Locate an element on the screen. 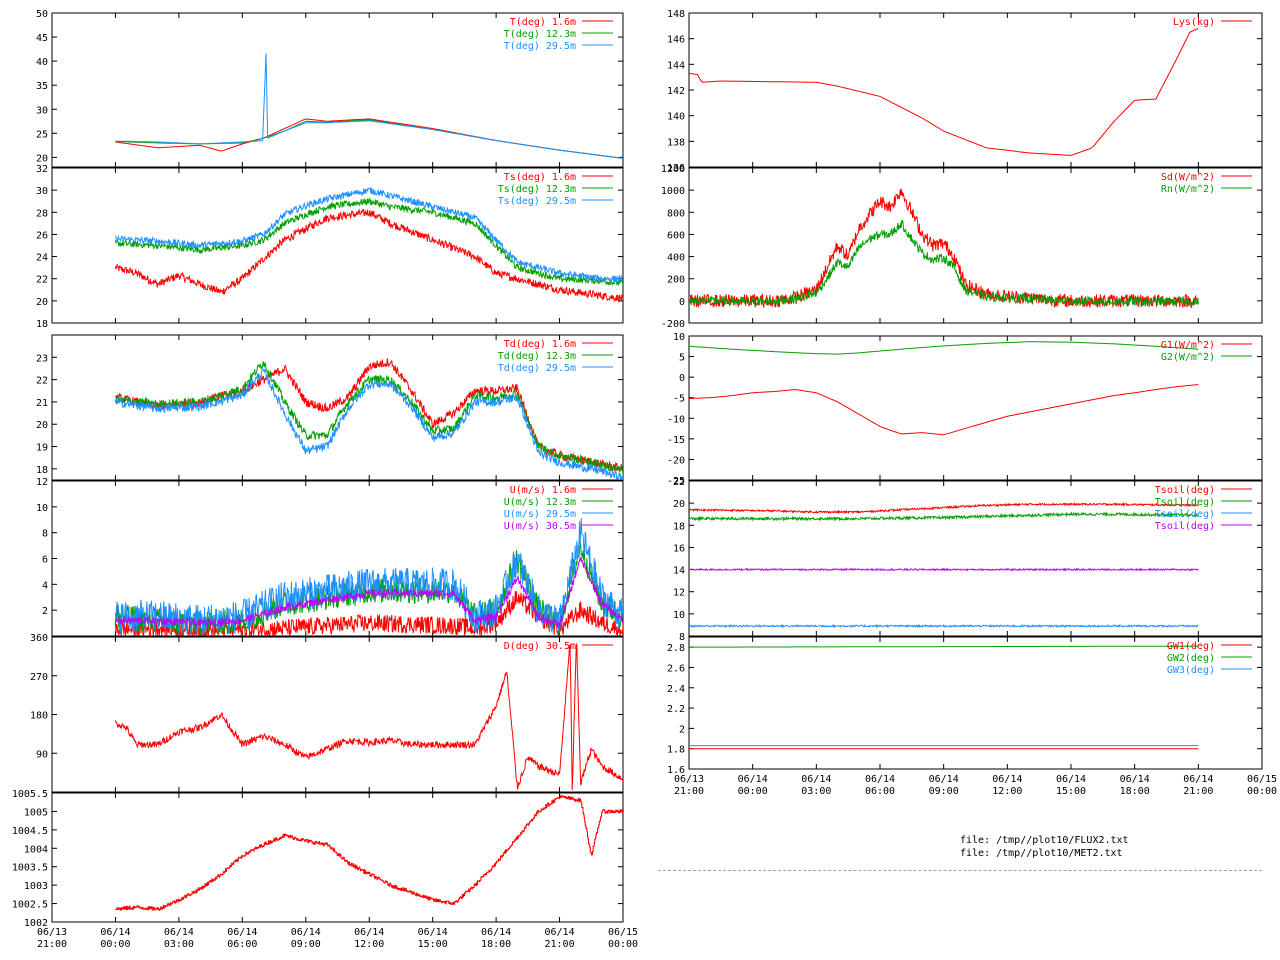  y-tick-label: 20 is located at coordinates (679, 504).